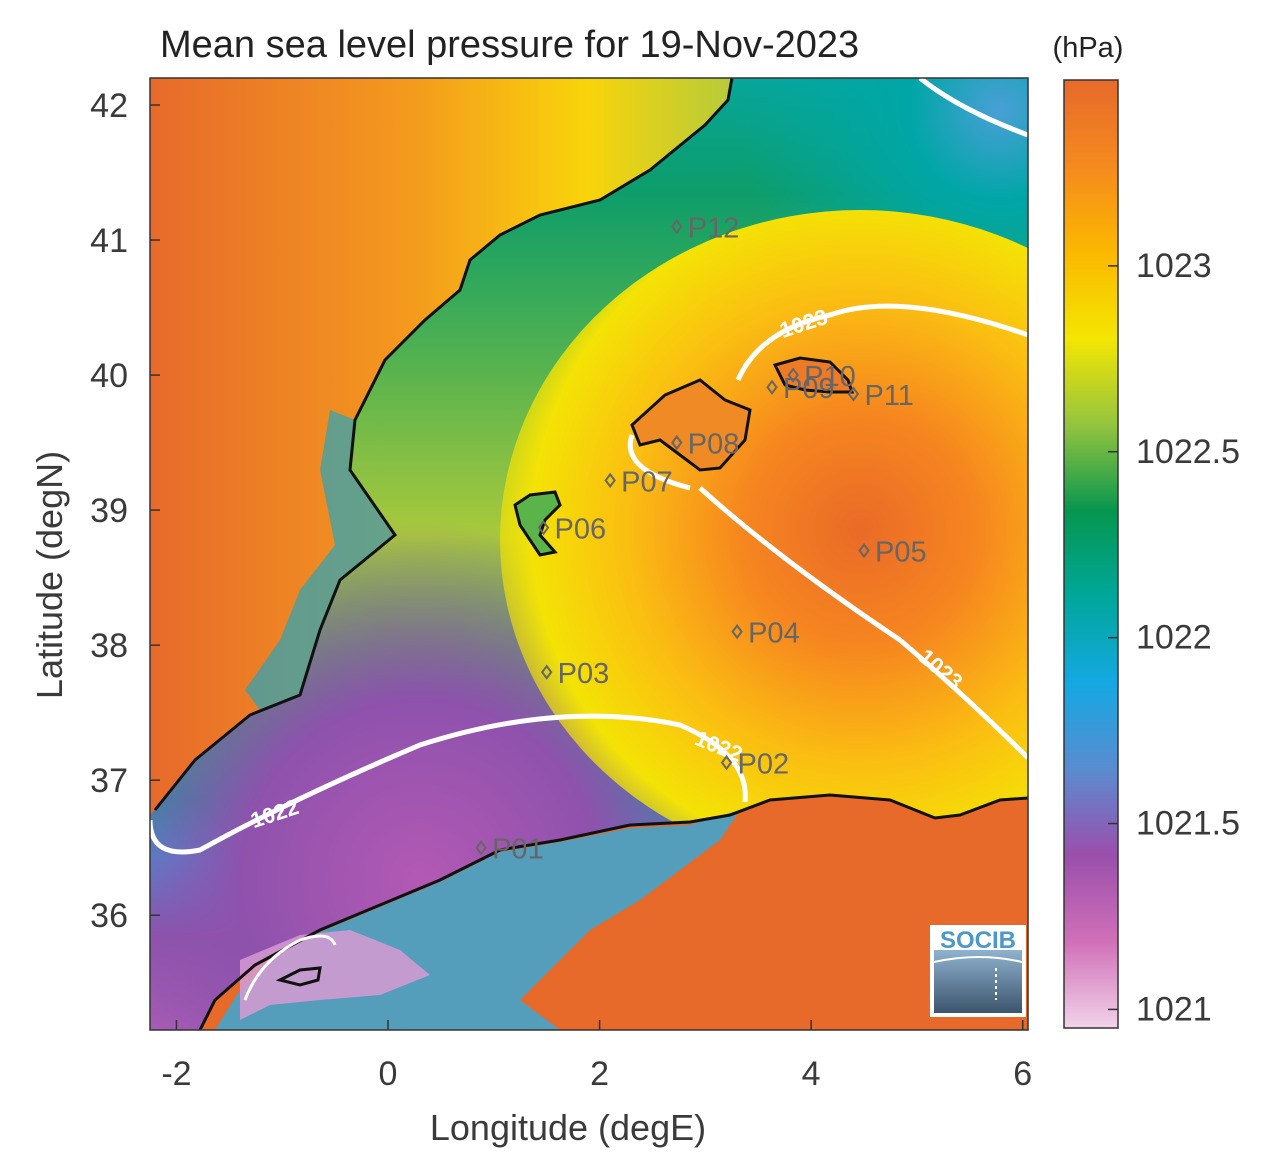 The height and width of the screenshot is (1173, 1276). What do you see at coordinates (714, 445) in the screenshot?
I see `station-label: P08` at bounding box center [714, 445].